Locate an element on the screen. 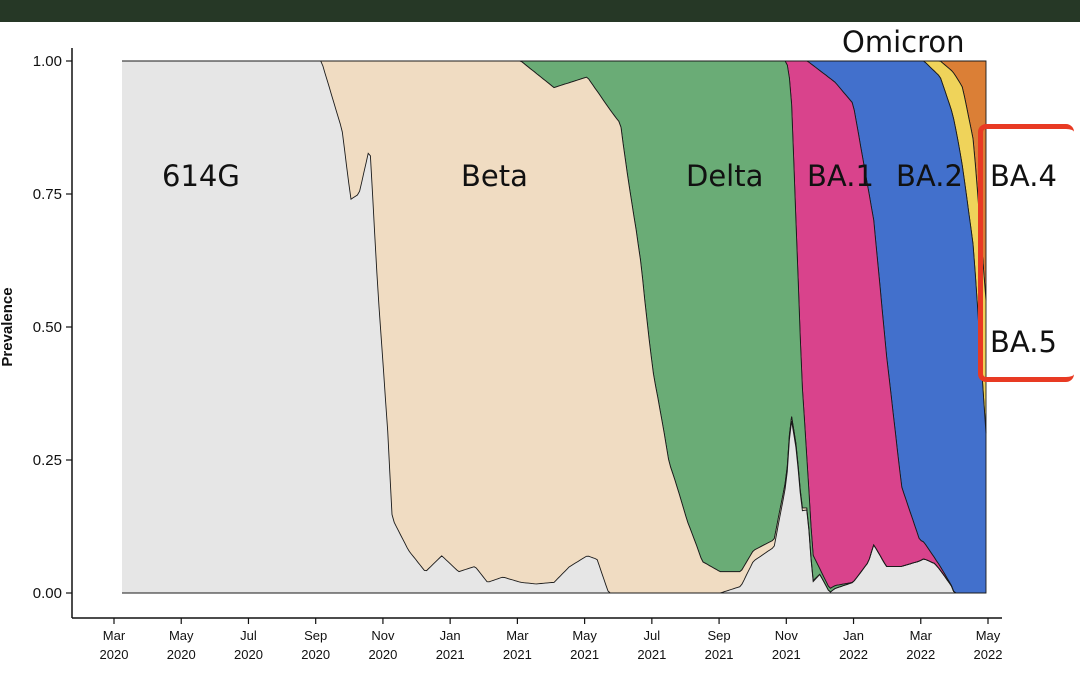 The width and height of the screenshot is (1080, 679). label-ba2: BA.2 is located at coordinates (929, 176).